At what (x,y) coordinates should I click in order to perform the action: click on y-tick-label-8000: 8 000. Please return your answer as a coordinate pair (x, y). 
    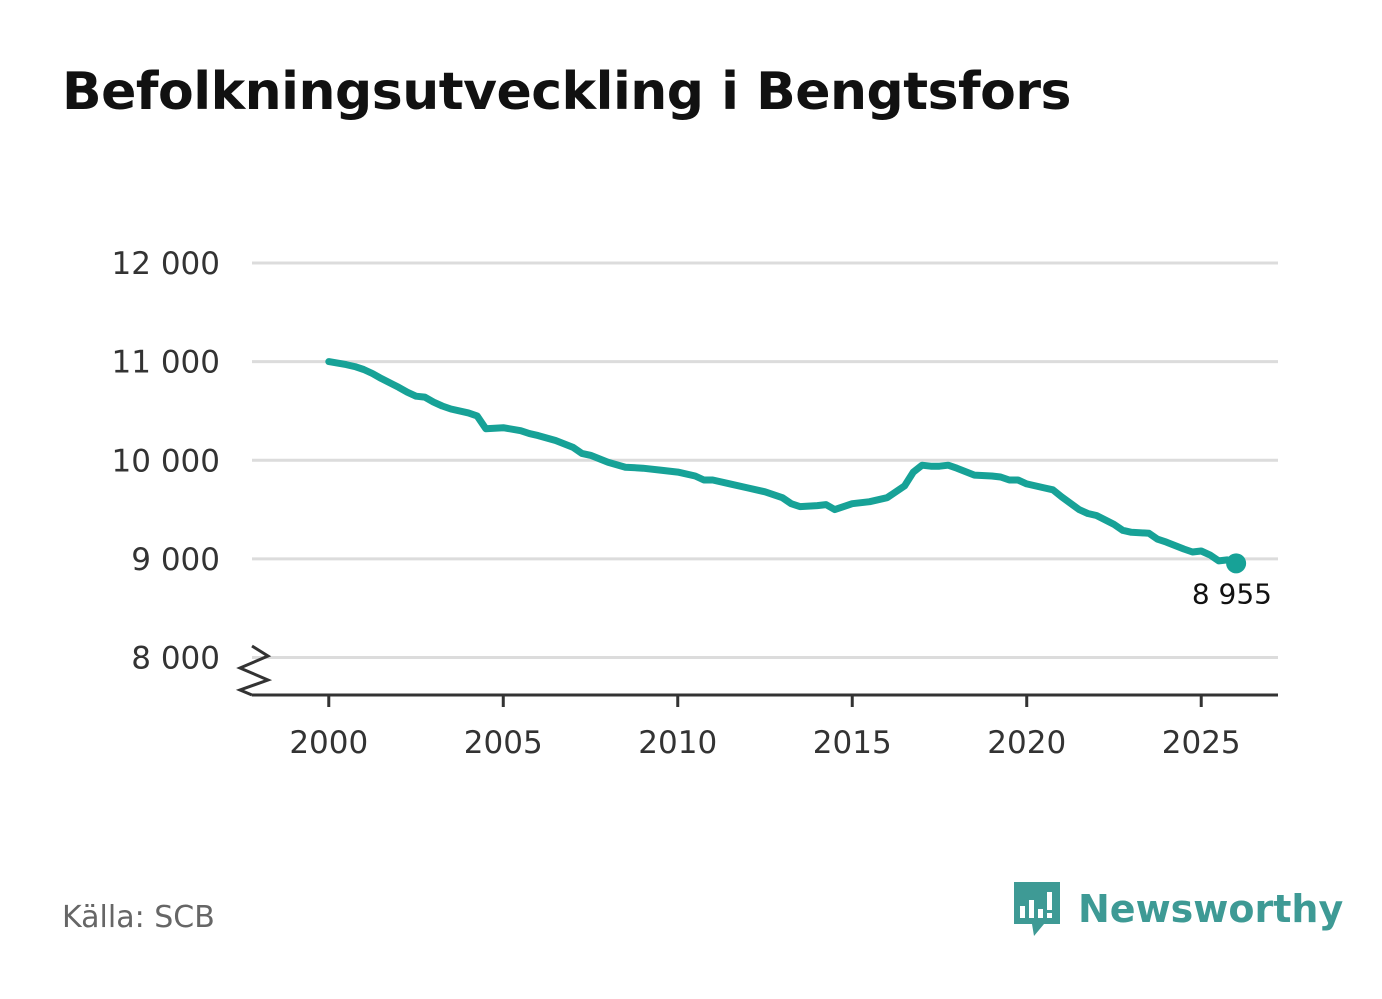
    Looking at the image, I should click on (175, 659).